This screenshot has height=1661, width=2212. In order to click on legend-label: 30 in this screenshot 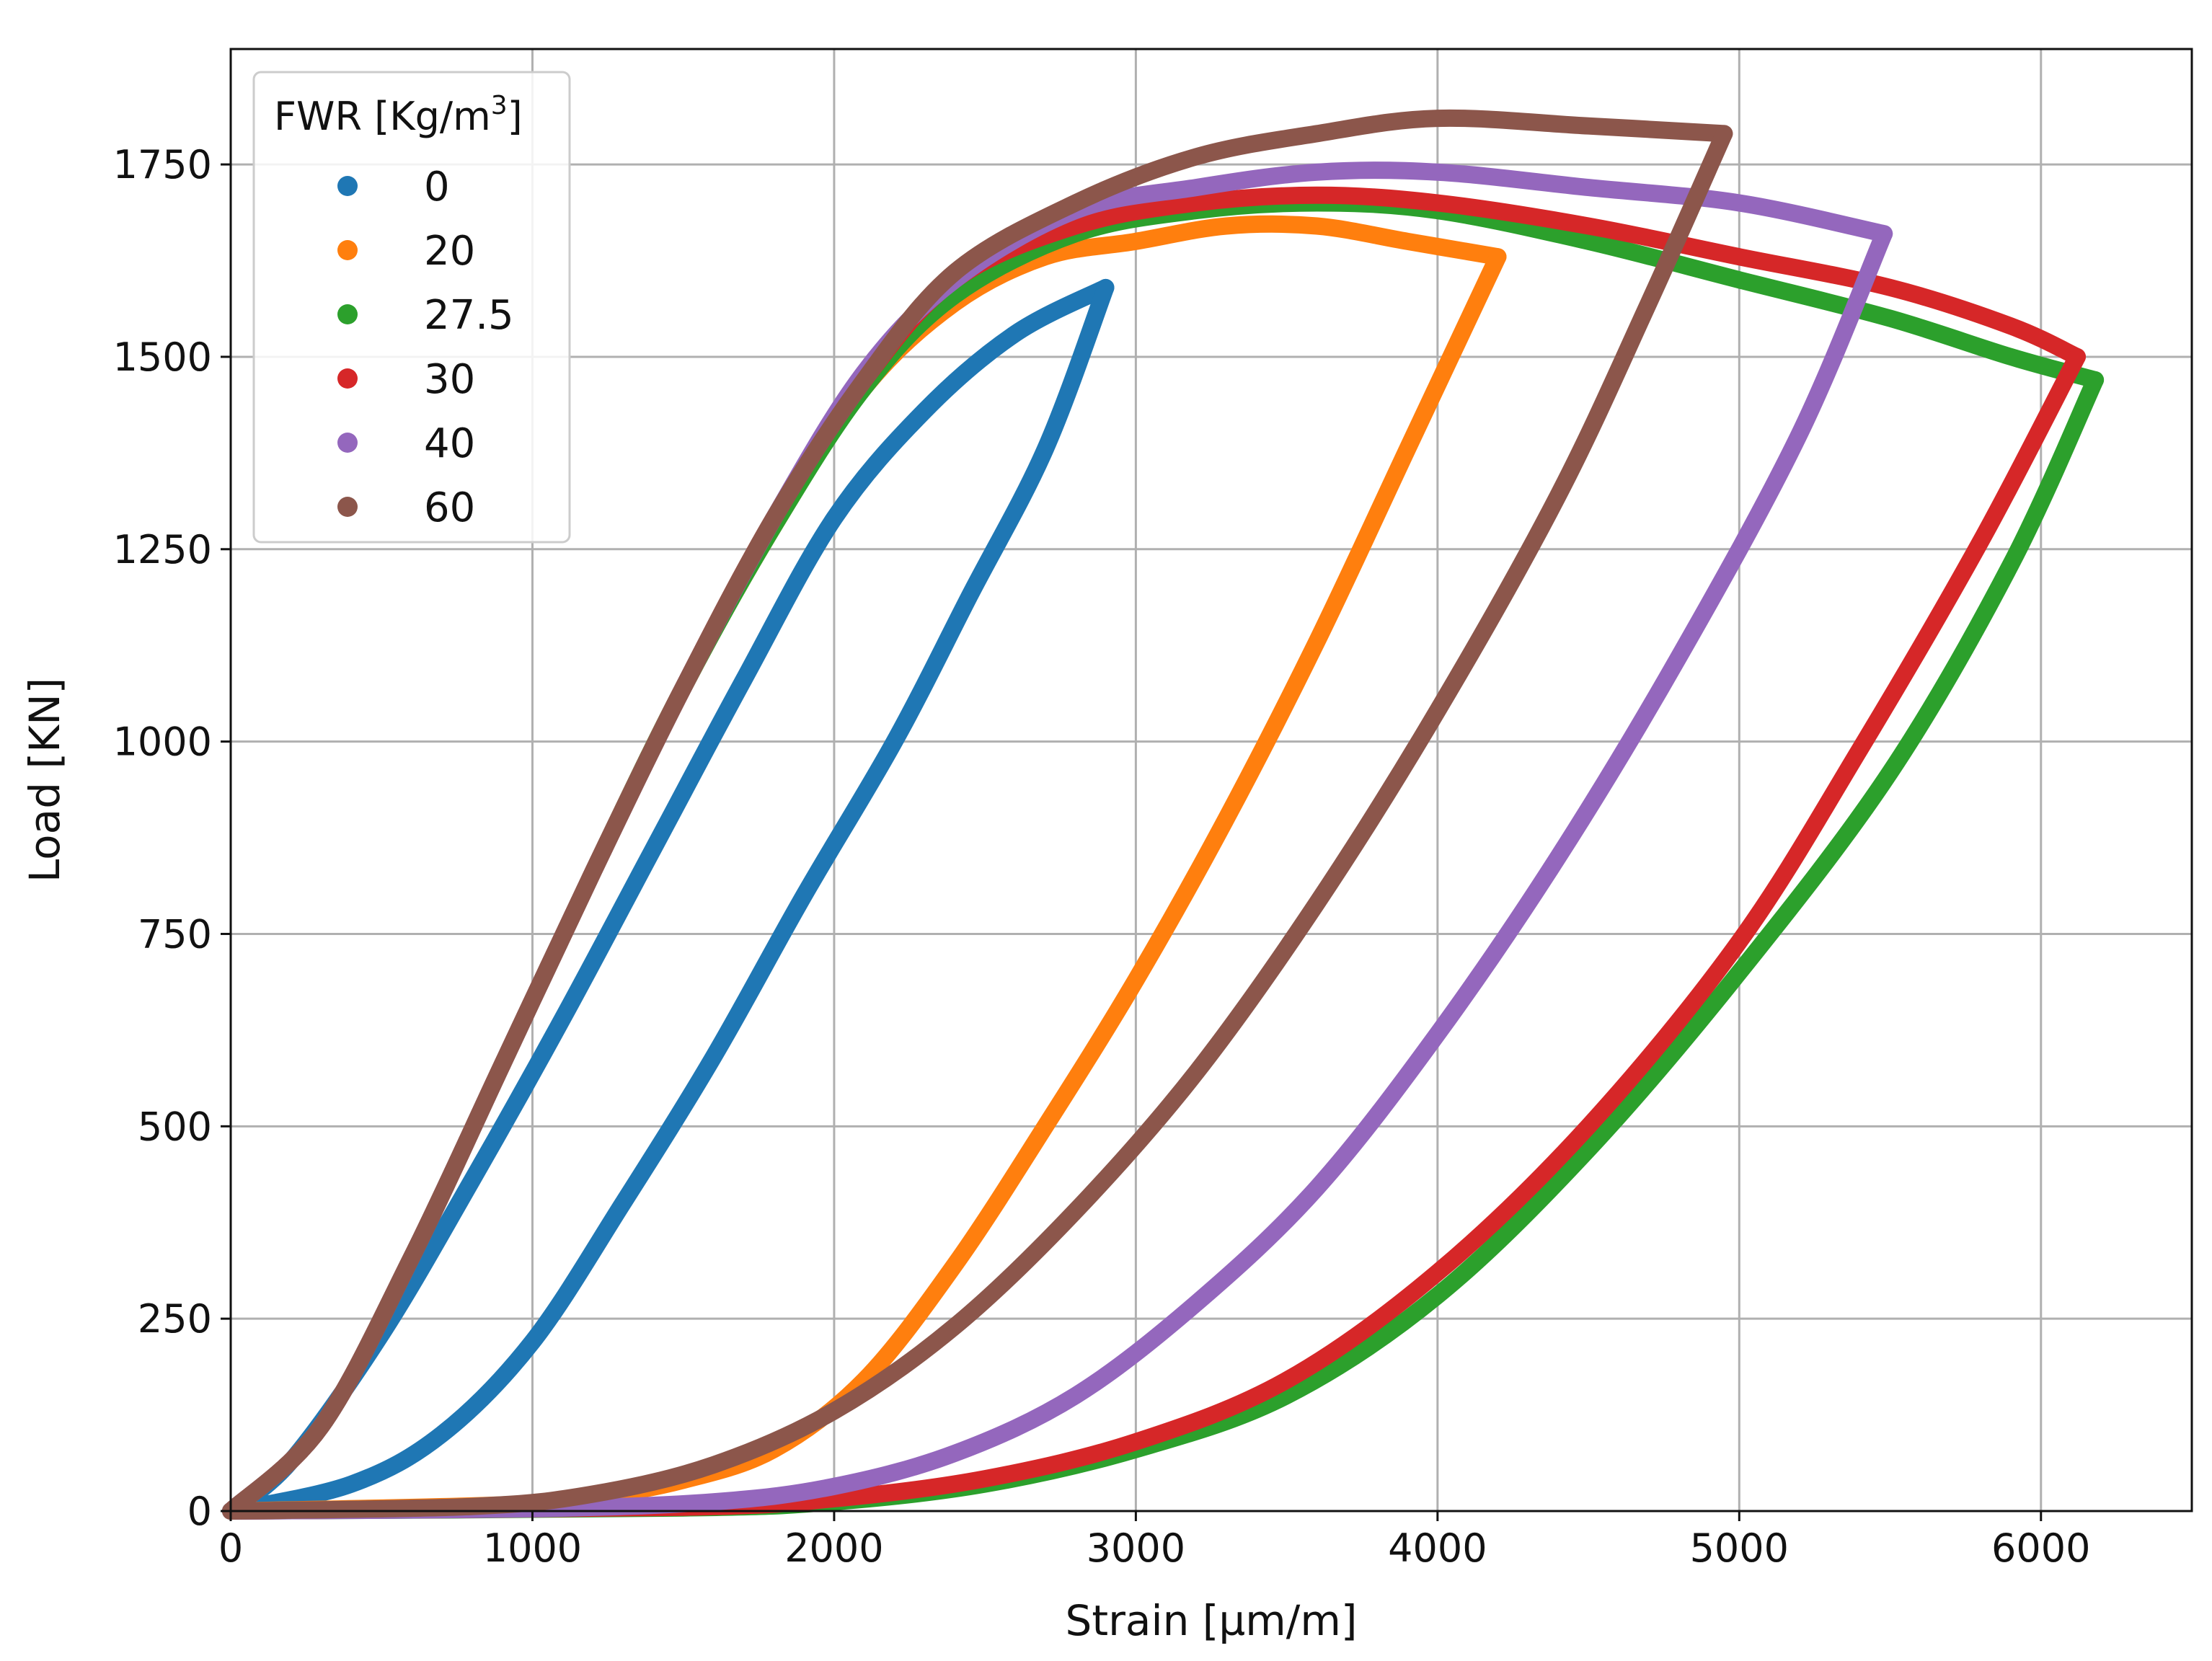, I will do `click(449, 379)`.